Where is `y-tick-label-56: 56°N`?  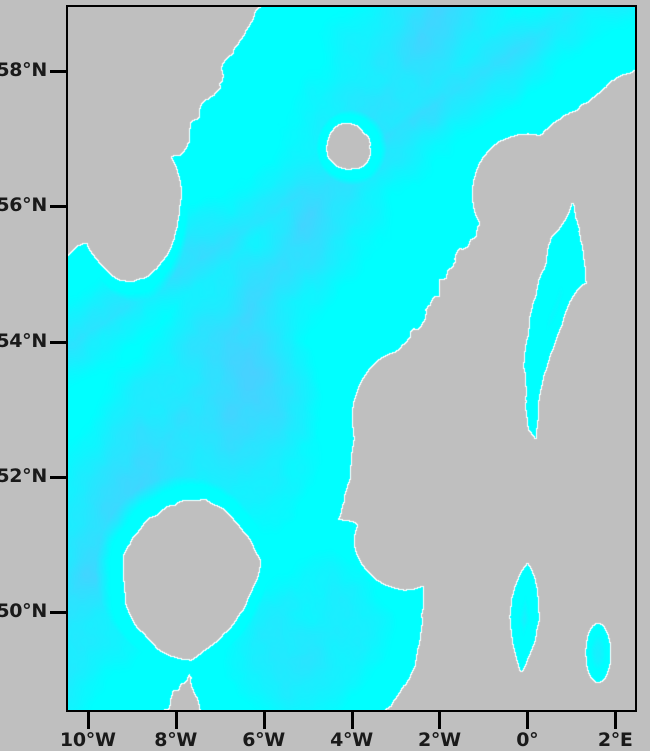 y-tick-label-56: 56°N is located at coordinates (23, 205).